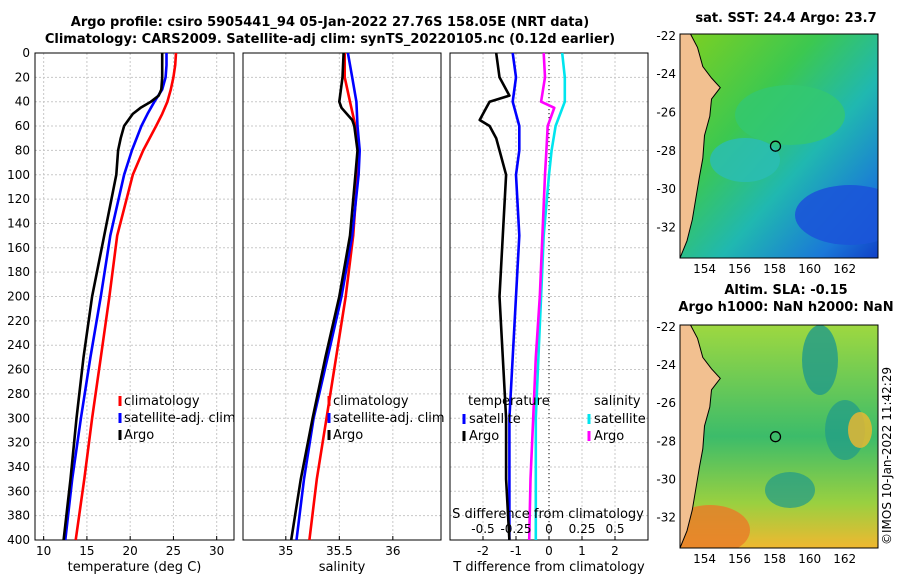 The height and width of the screenshot is (580, 900). I want to click on y-tick-label: 40, so click(22, 102).